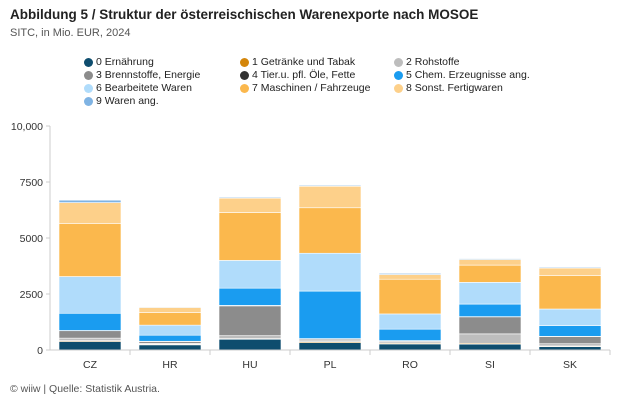  What do you see at coordinates (85, 389) in the screenshot?
I see `source-note: © wiiw | Quelle: Statistik Austria.` at bounding box center [85, 389].